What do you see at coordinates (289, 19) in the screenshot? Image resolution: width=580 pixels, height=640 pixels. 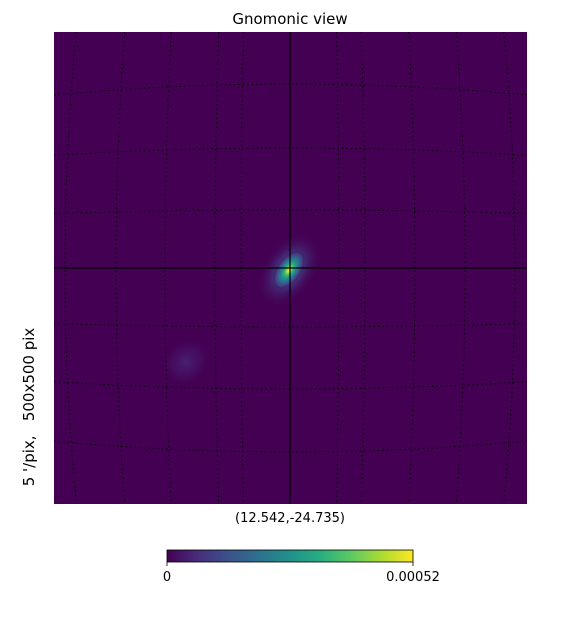 I see `chart-title: Gnomonic view` at bounding box center [289, 19].